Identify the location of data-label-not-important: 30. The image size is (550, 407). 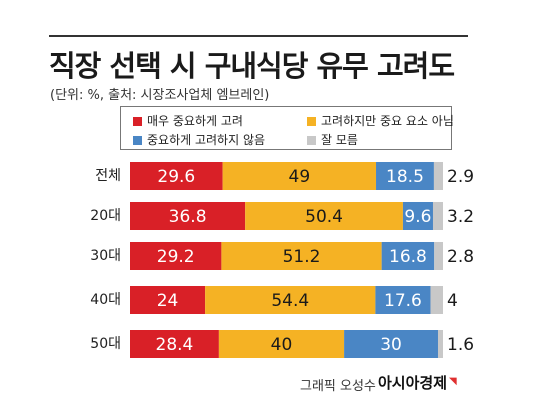
(391, 345).